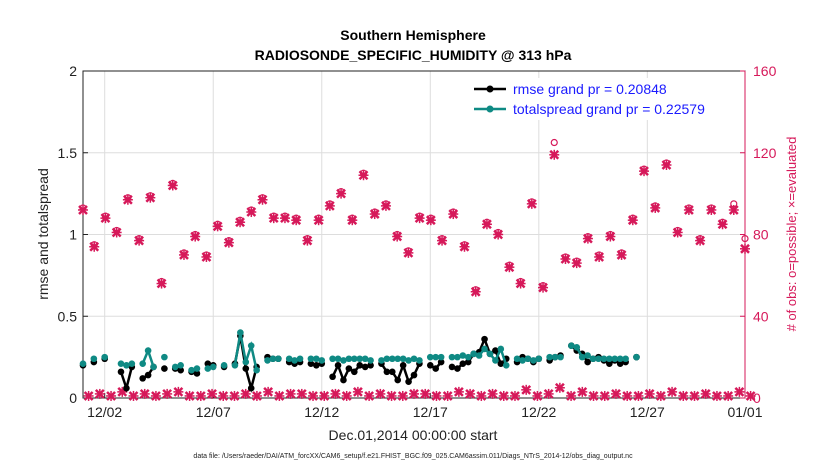 The width and height of the screenshot is (830, 470). What do you see at coordinates (104, 412) in the screenshot?
I see `x-tick-label: 12/02` at bounding box center [104, 412].